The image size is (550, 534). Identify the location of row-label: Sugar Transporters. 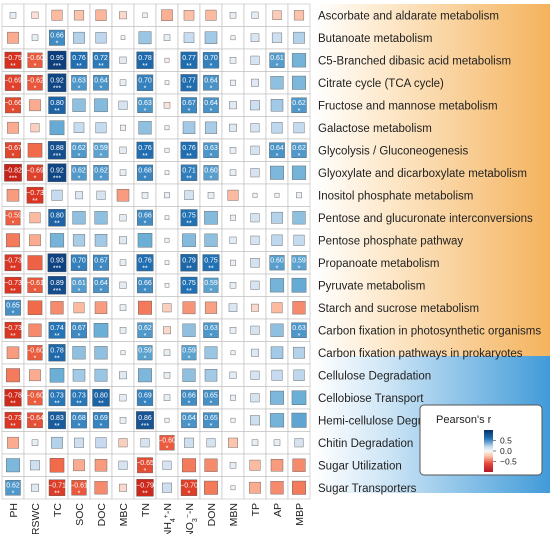
(367, 489).